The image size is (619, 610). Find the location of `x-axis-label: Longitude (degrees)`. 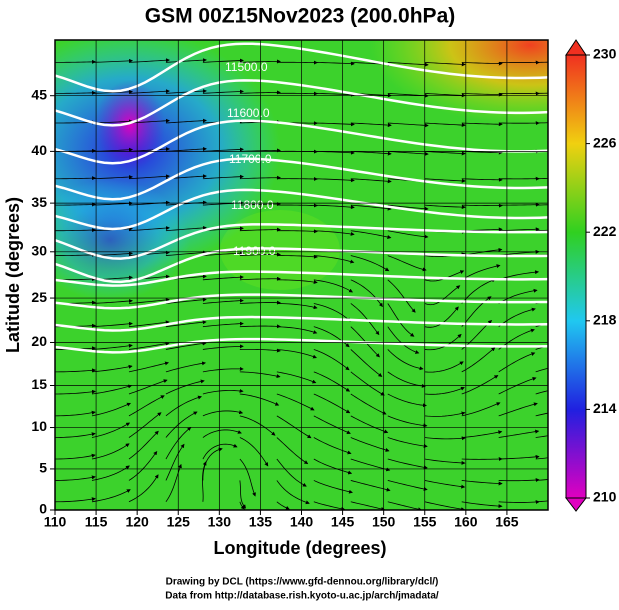

x-axis-label: Longitude (degrees) is located at coordinates (299, 548).